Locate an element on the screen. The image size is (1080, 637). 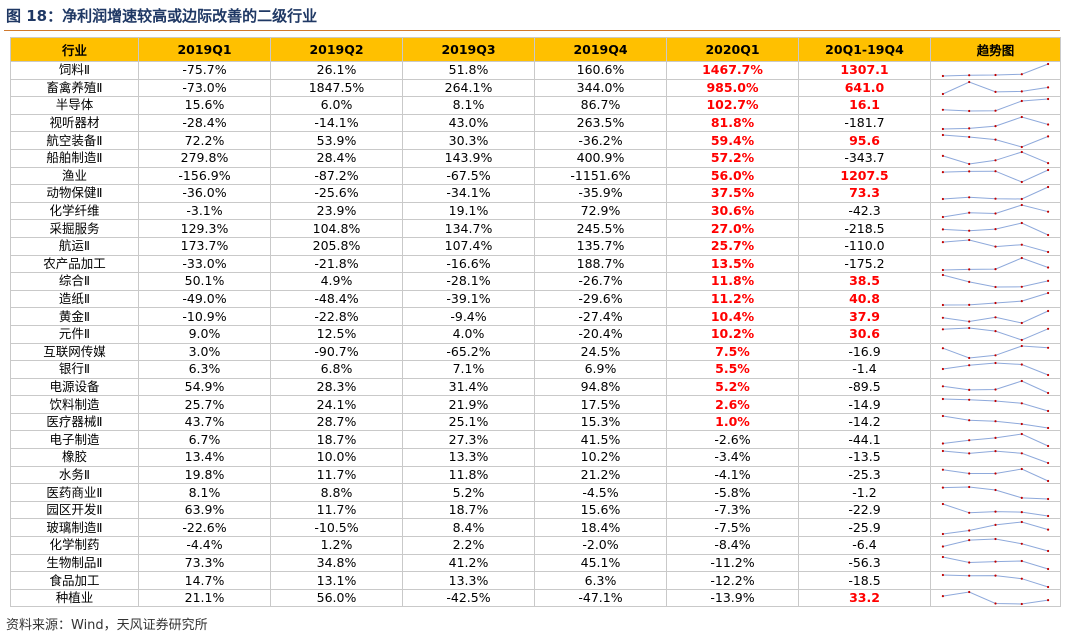
2019q4-cell: 94.8% is located at coordinates (600, 387).